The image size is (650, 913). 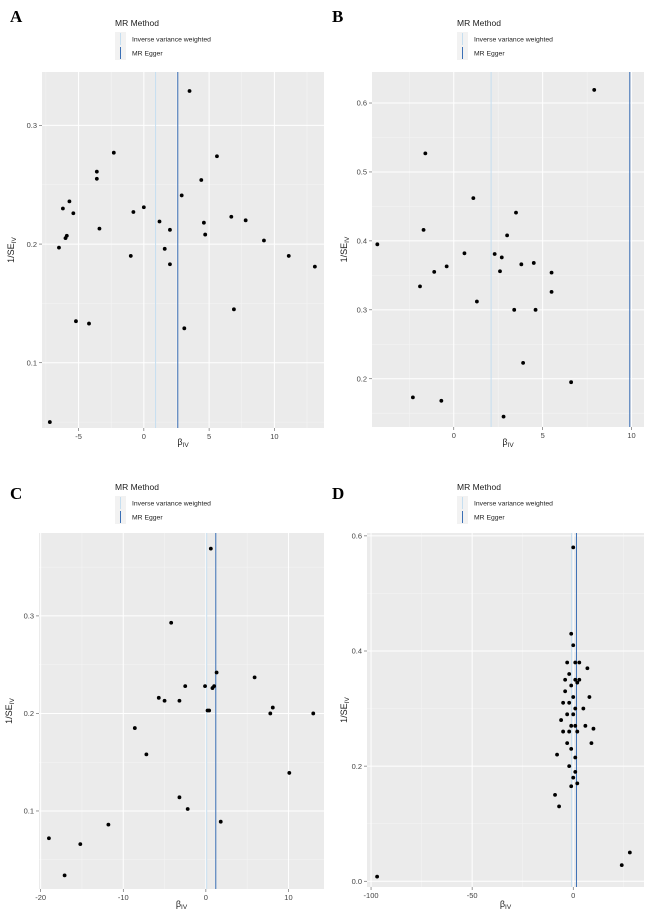 I want to click on panel-letter: C, so click(x=16, y=493).